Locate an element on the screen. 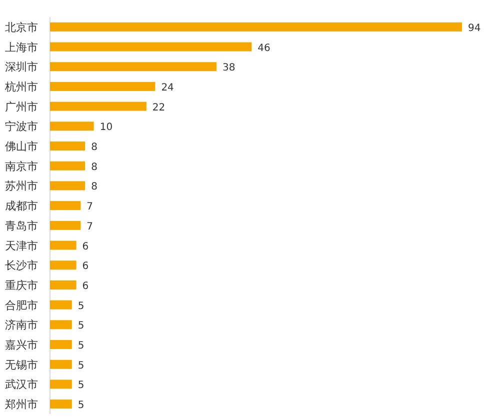  category-label: 上海市 is located at coordinates (21, 47).